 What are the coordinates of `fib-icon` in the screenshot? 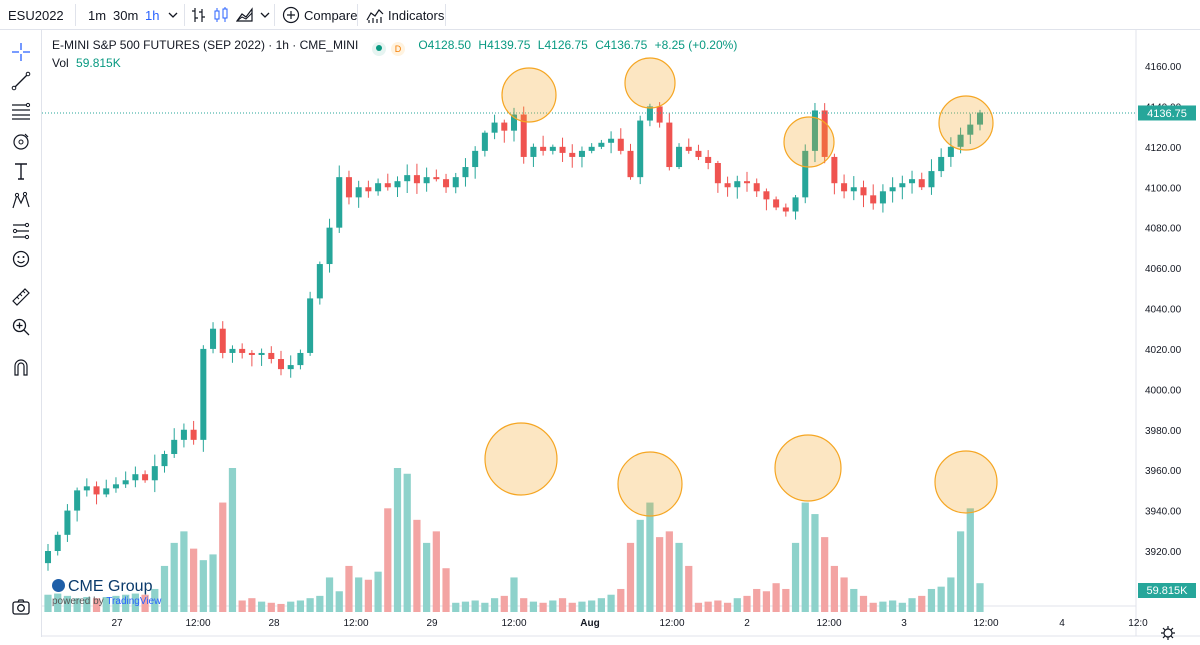 It's located at (21, 111).